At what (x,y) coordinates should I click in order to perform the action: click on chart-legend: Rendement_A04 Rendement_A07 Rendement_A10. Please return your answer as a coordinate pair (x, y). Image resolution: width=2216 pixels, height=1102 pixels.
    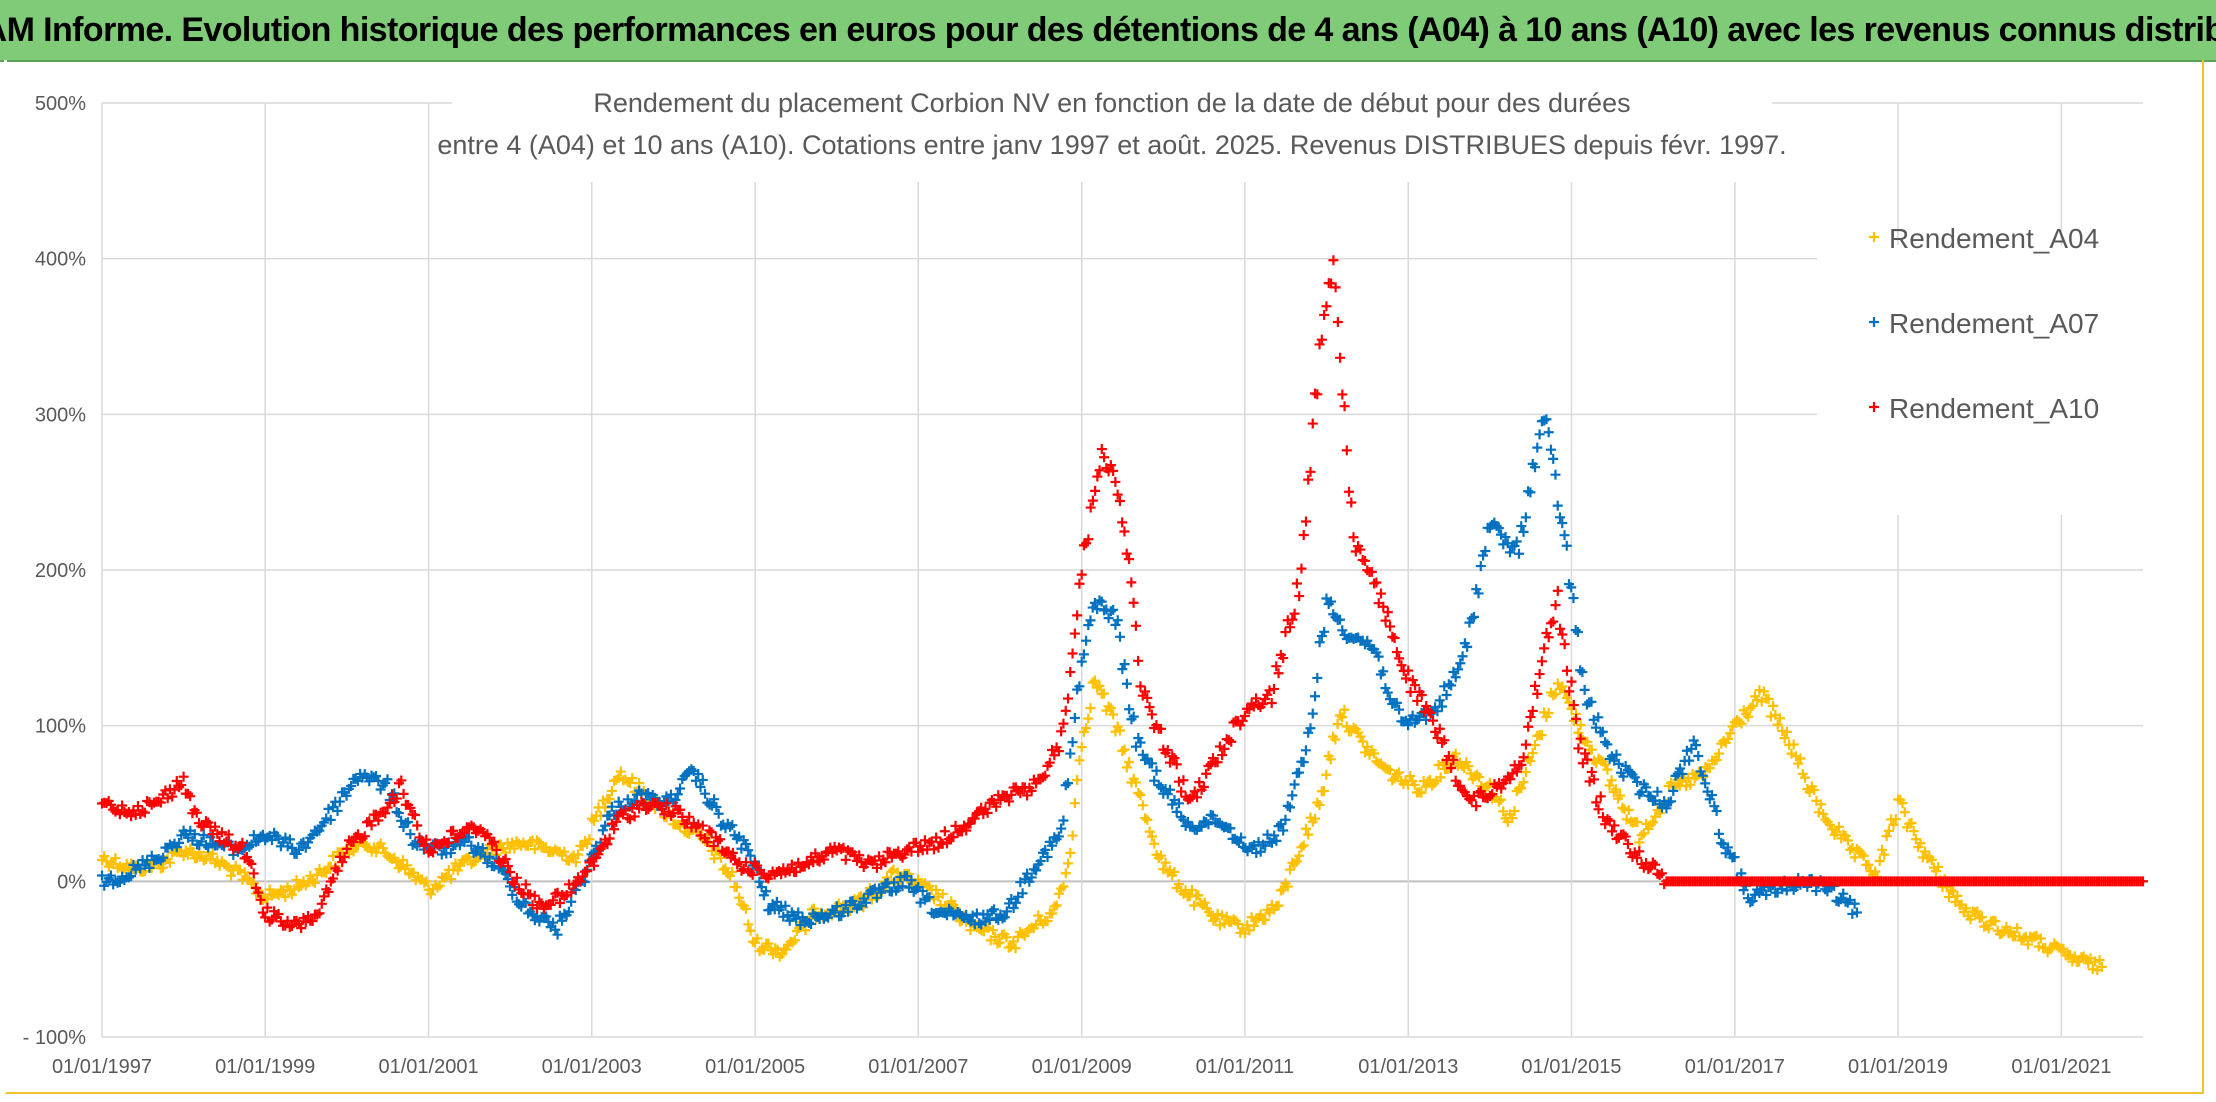
    Looking at the image, I should click on (1982, 369).